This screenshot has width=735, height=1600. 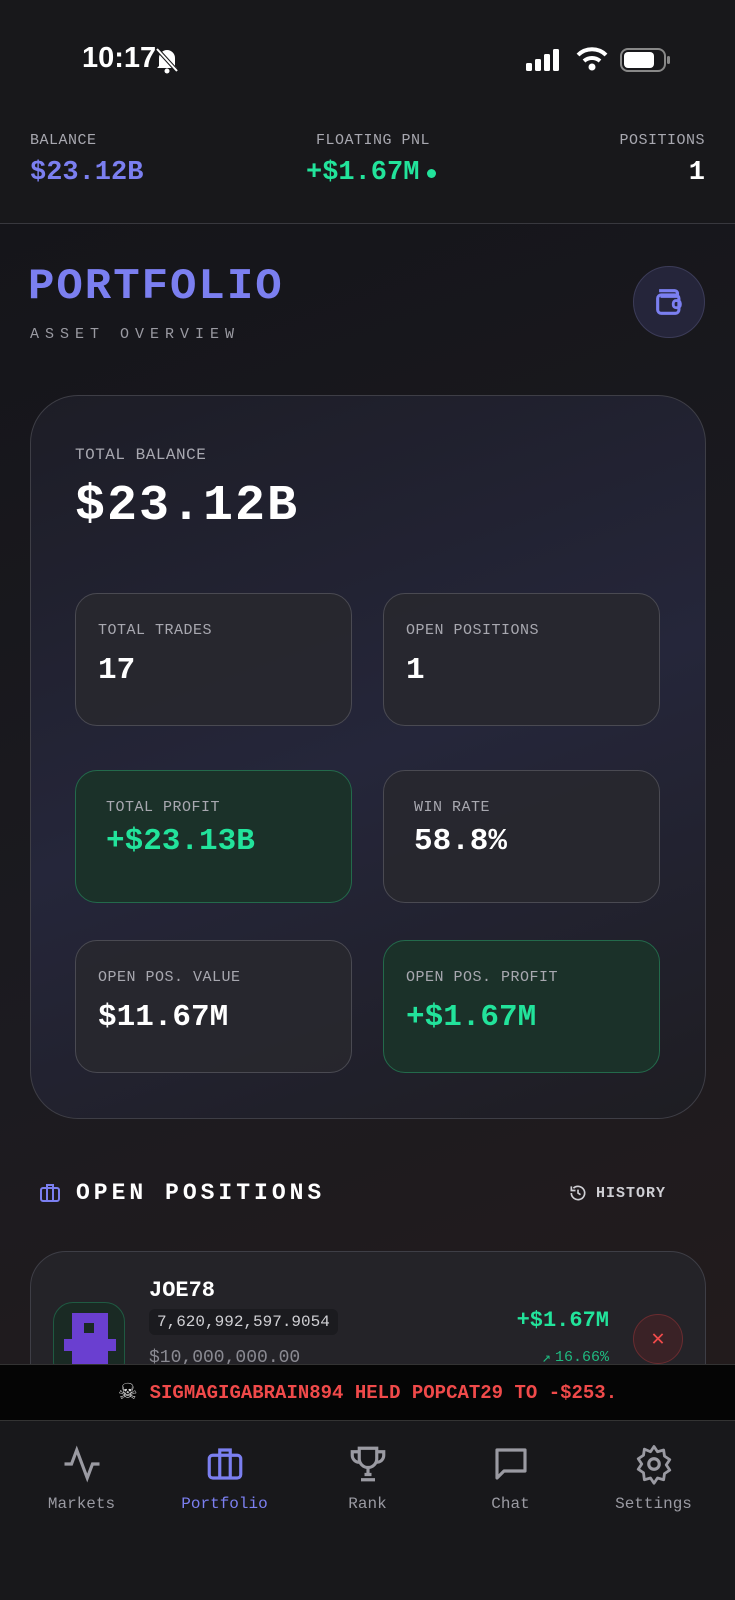 What do you see at coordinates (562, 1320) in the screenshot?
I see `position-profit: +$1.67M` at bounding box center [562, 1320].